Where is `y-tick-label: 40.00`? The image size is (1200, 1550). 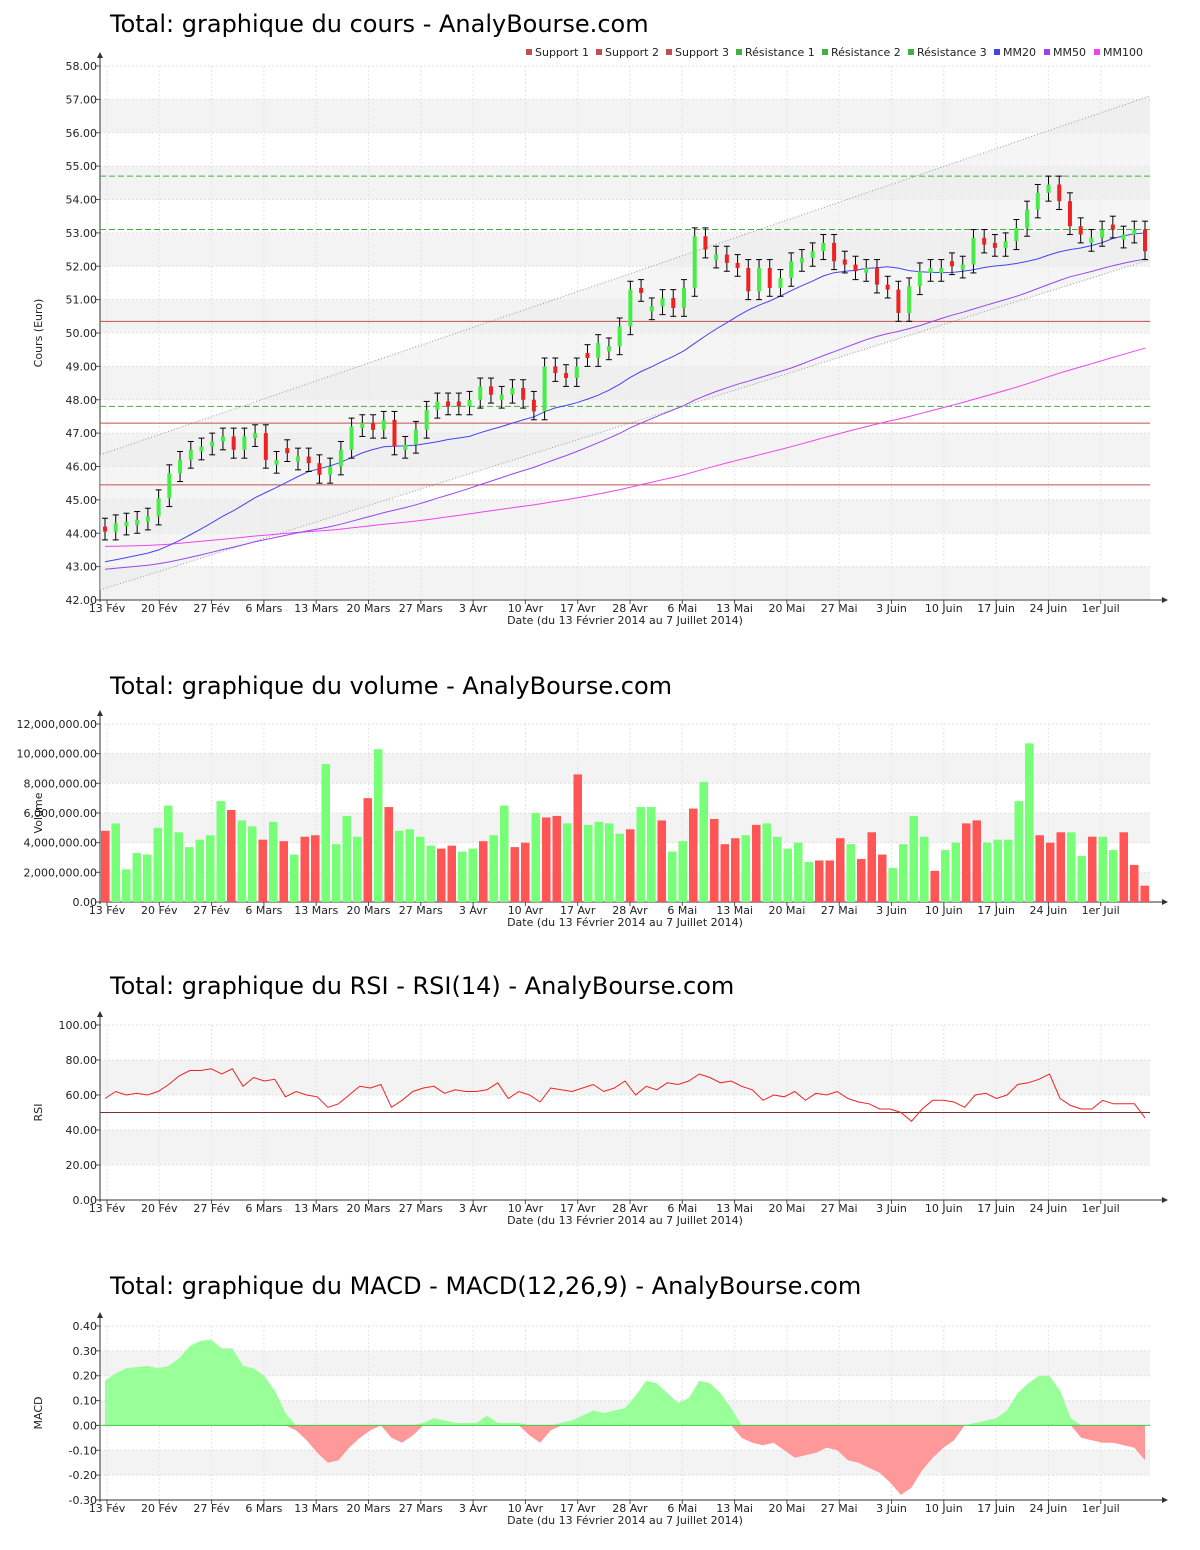
y-tick-label: 40.00 is located at coordinates (82, 1130).